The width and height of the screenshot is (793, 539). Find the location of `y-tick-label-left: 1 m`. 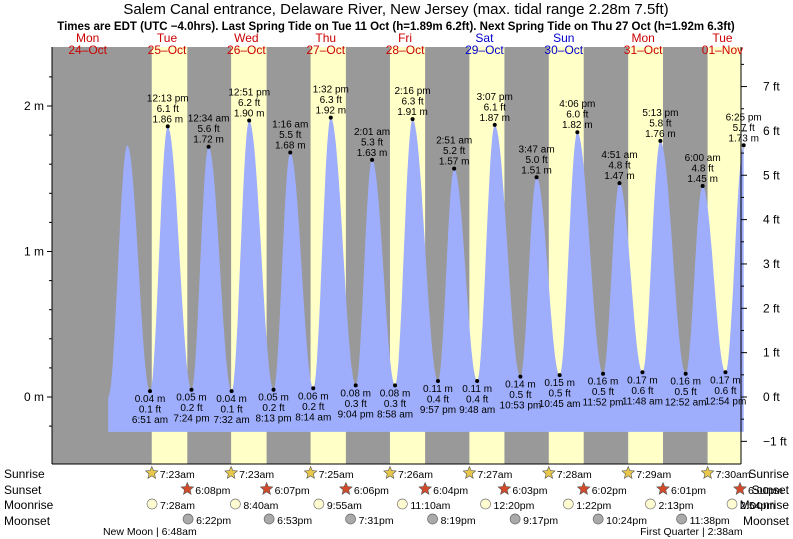

y-tick-label-left: 1 m is located at coordinates (34, 252).